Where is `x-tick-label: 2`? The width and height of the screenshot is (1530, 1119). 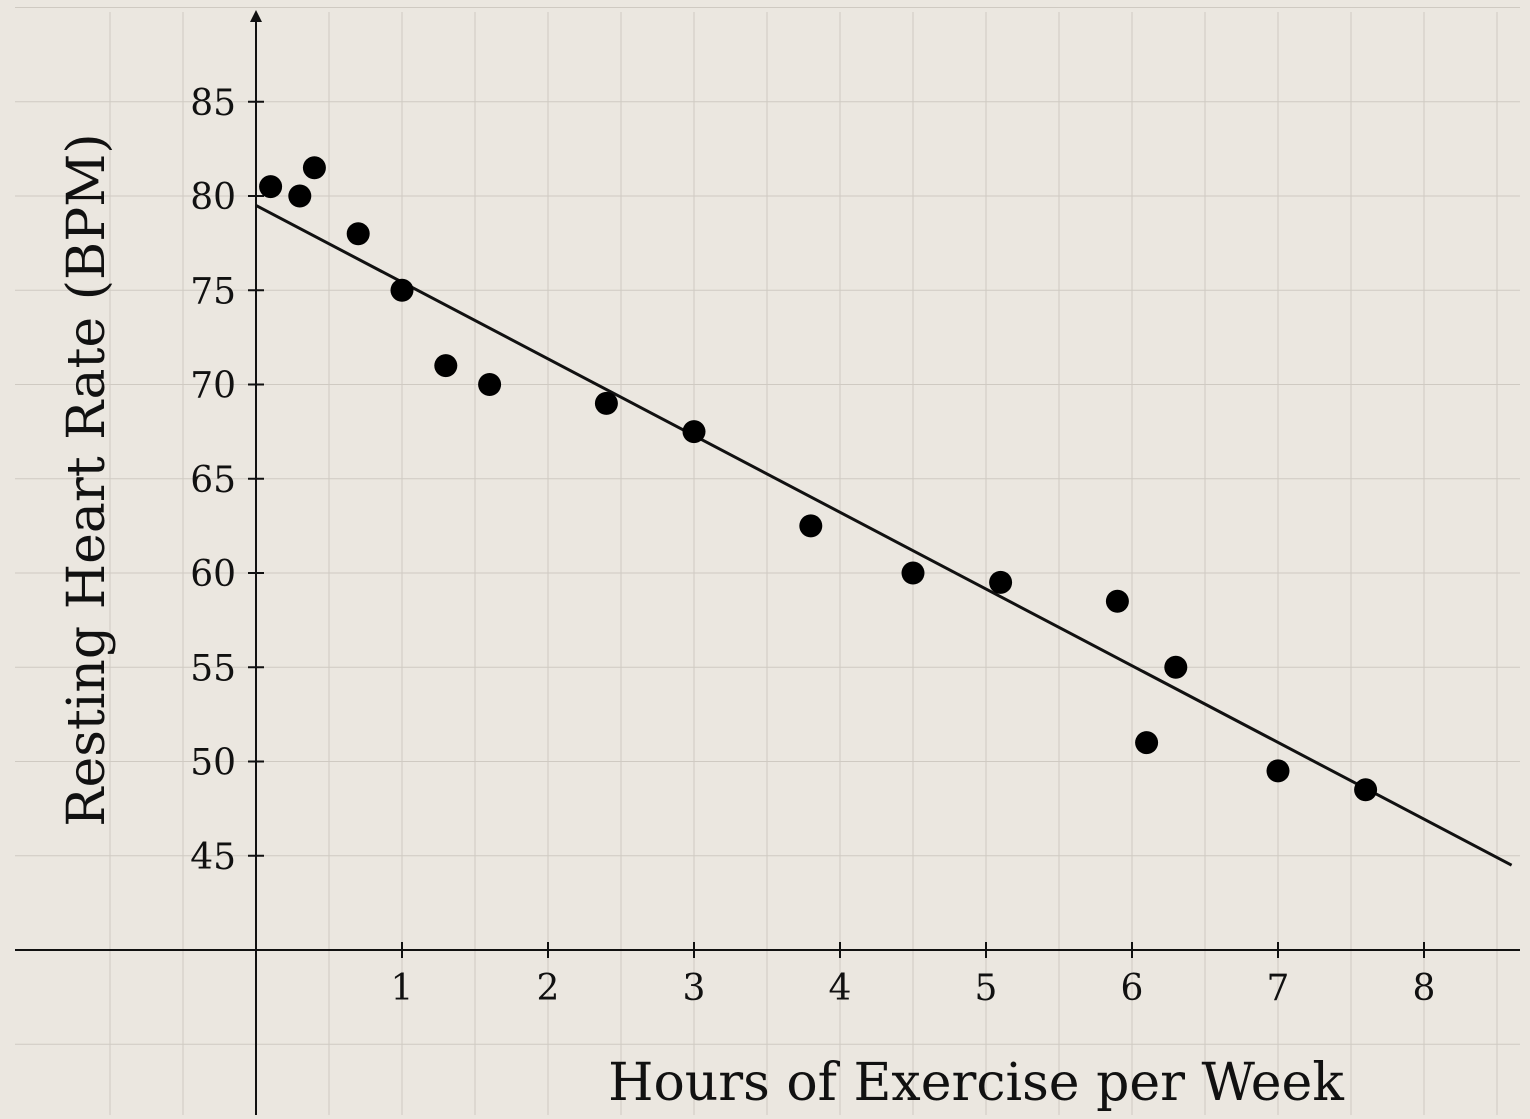 x-tick-label: 2 is located at coordinates (548, 988).